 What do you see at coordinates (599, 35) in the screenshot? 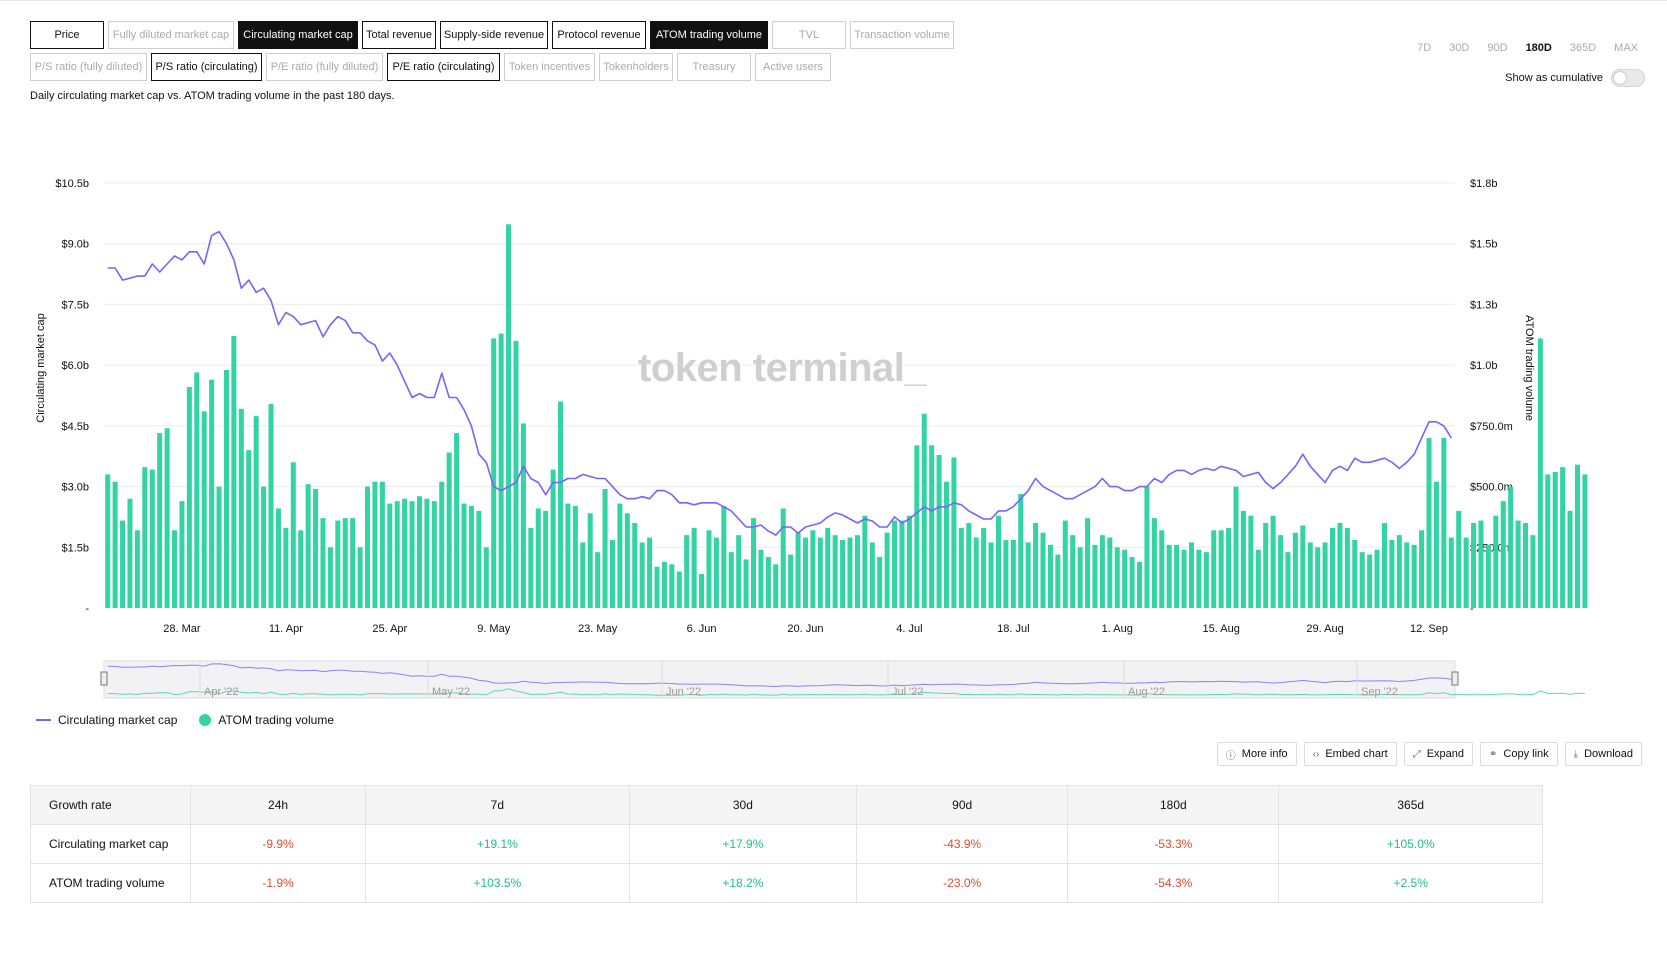
I see `metric-tab: Protocol revenue` at bounding box center [599, 35].